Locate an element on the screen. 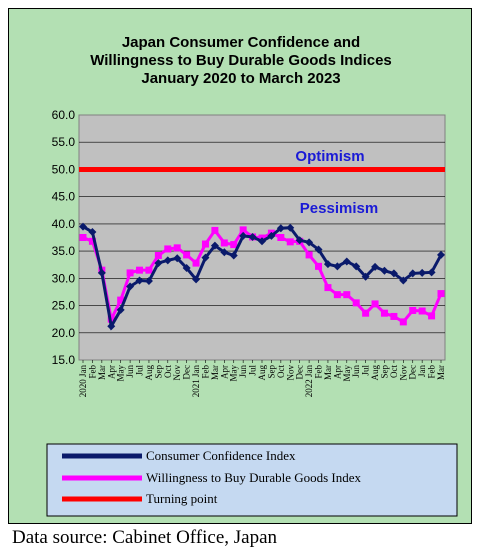 Image resolution: width=482 pixels, height=555 pixels. x-tick-label: 2020 Jan is located at coordinates (83, 381).